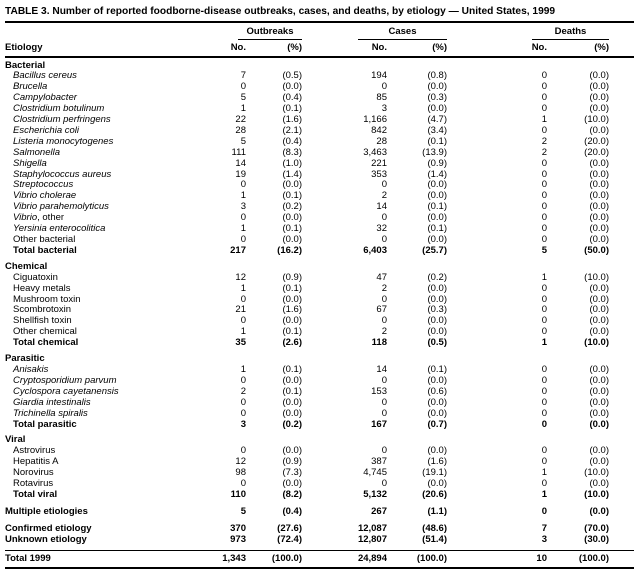 The width and height of the screenshot is (640, 571). I want to click on etiology-cell: Total bacterial, so click(45, 250).